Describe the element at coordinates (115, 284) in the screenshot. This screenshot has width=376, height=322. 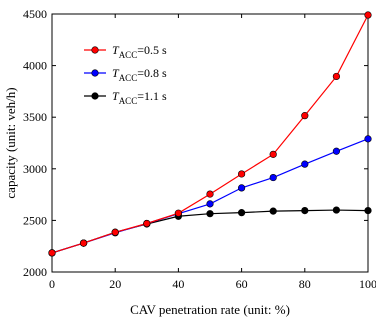
I see `x-tick-label: 20` at that location.